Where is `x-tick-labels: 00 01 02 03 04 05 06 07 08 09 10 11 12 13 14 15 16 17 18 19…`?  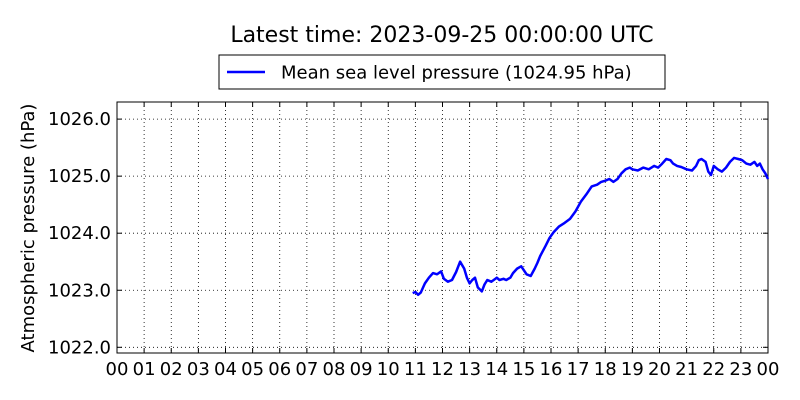 x-tick-labels: 00 01 02 03 04 05 06 07 08 09 10 11 12 13 14 15 16 17 18 19… is located at coordinates (443, 369).